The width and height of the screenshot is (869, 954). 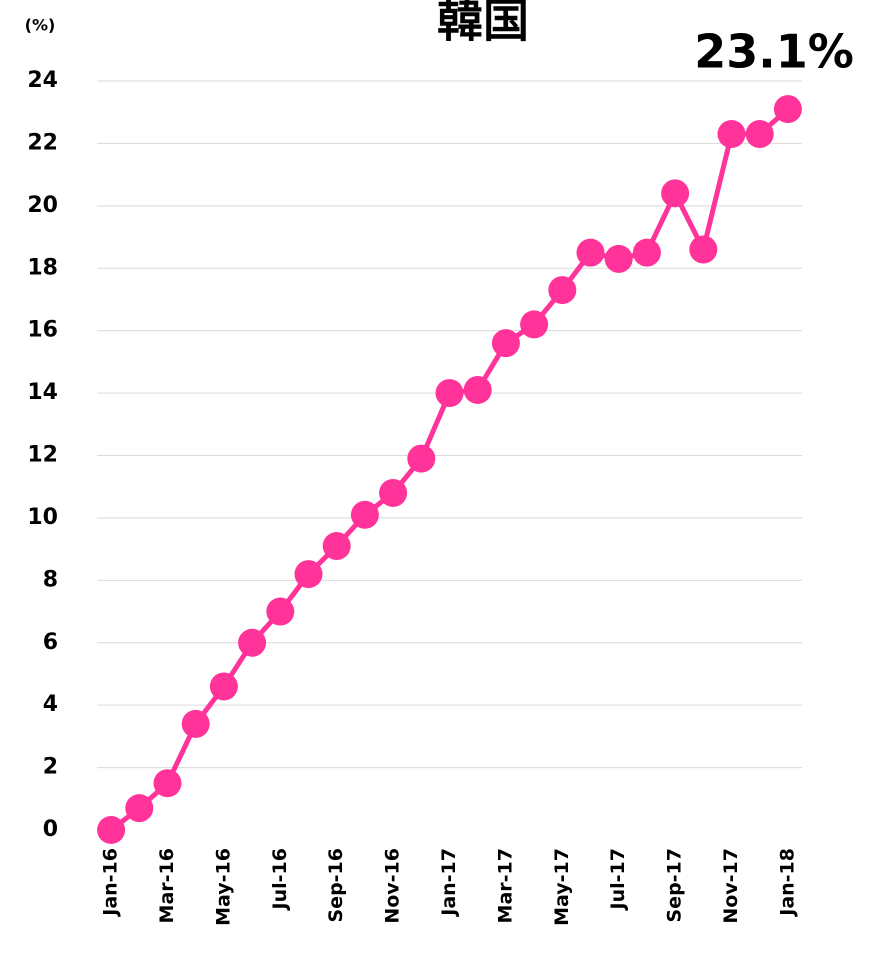 What do you see at coordinates (42, 205) in the screenshot?
I see `y-tick-label: 20` at bounding box center [42, 205].